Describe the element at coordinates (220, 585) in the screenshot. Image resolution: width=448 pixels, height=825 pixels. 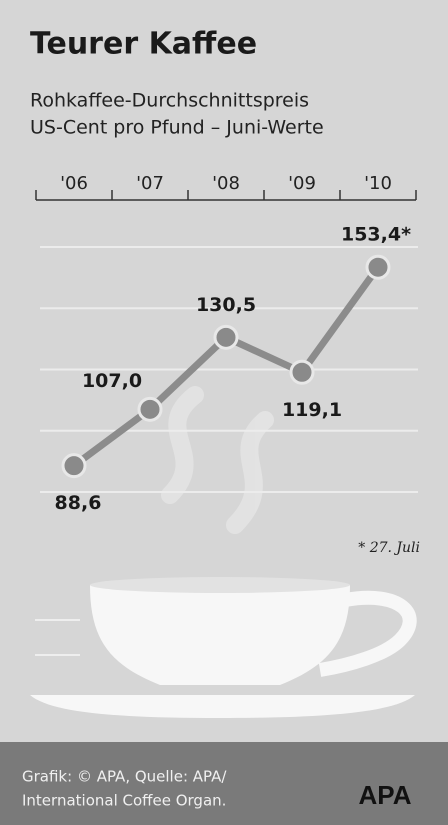
I see `cup-rim` at that location.